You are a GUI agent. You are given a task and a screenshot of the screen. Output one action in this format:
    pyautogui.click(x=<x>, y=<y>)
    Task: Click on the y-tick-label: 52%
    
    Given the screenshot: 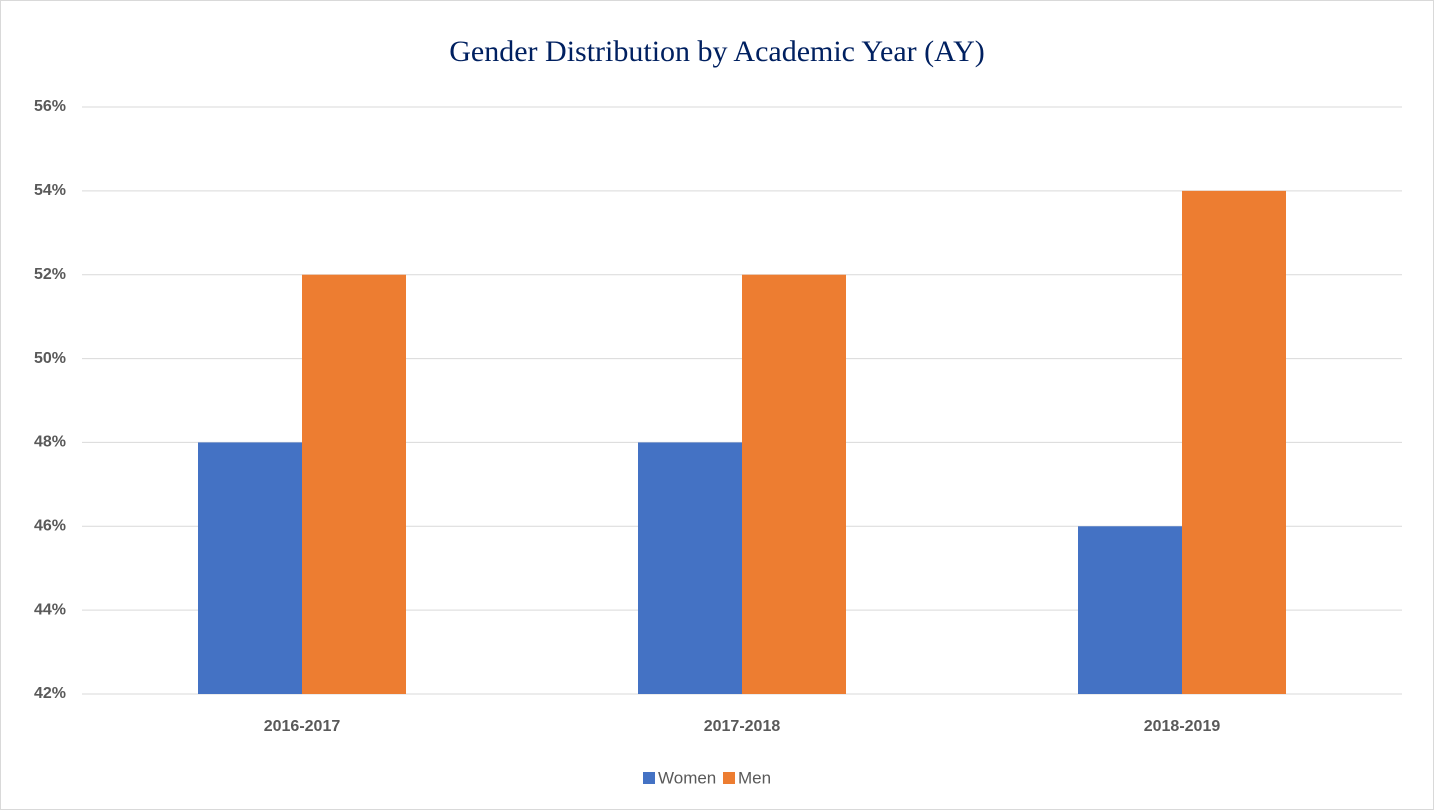 What is the action you would take?
    pyautogui.click(x=50, y=274)
    